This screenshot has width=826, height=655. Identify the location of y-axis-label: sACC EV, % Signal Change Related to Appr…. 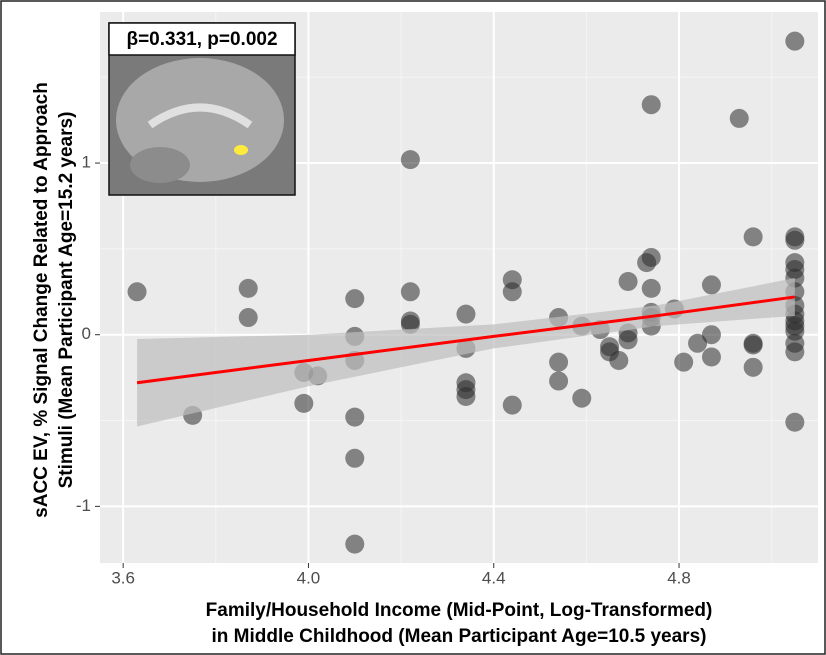
(41, 300).